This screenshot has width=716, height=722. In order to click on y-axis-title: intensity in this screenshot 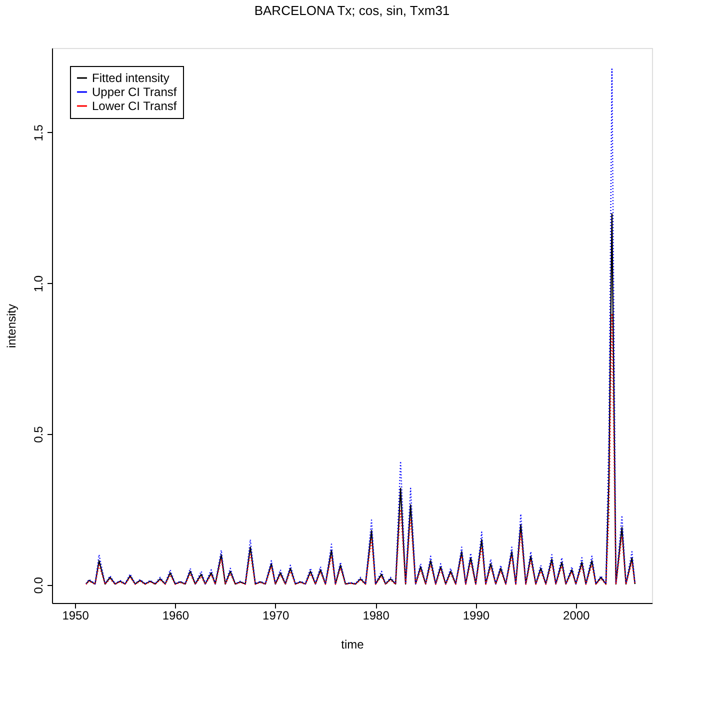, I will do `click(11, 326)`.